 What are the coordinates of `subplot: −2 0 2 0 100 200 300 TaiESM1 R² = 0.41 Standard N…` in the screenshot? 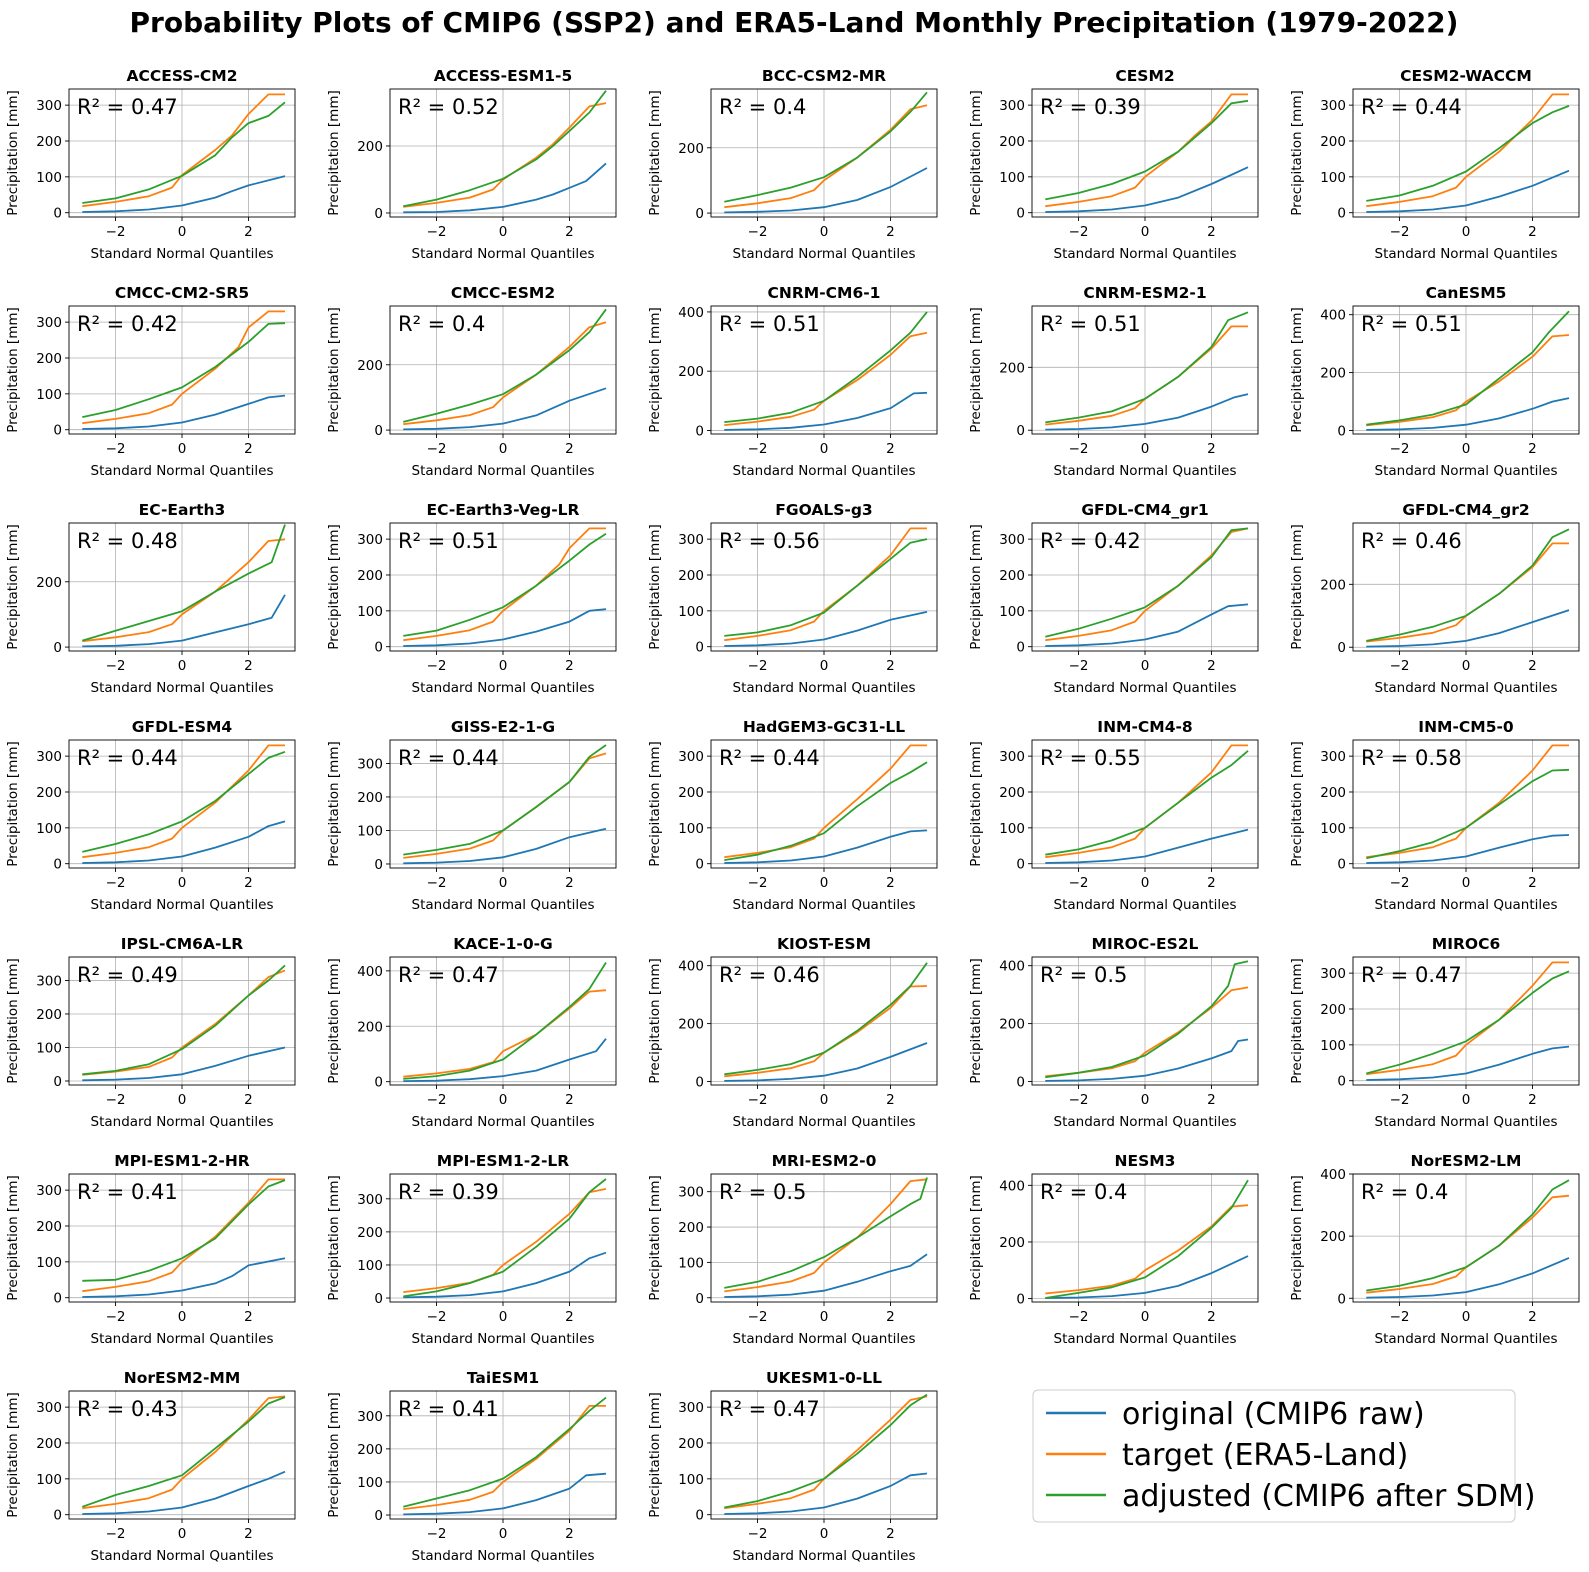 It's located at (471, 1466).